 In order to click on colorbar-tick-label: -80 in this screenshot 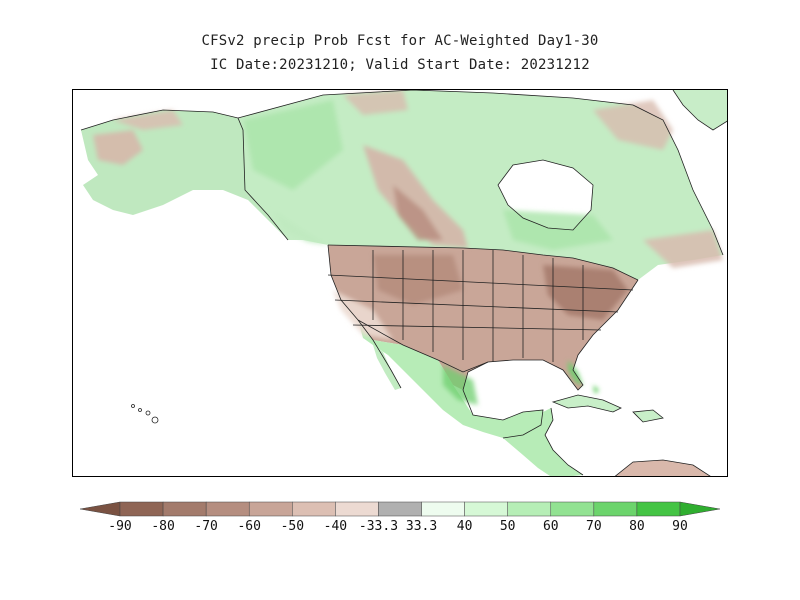, I will do `click(162, 526)`.